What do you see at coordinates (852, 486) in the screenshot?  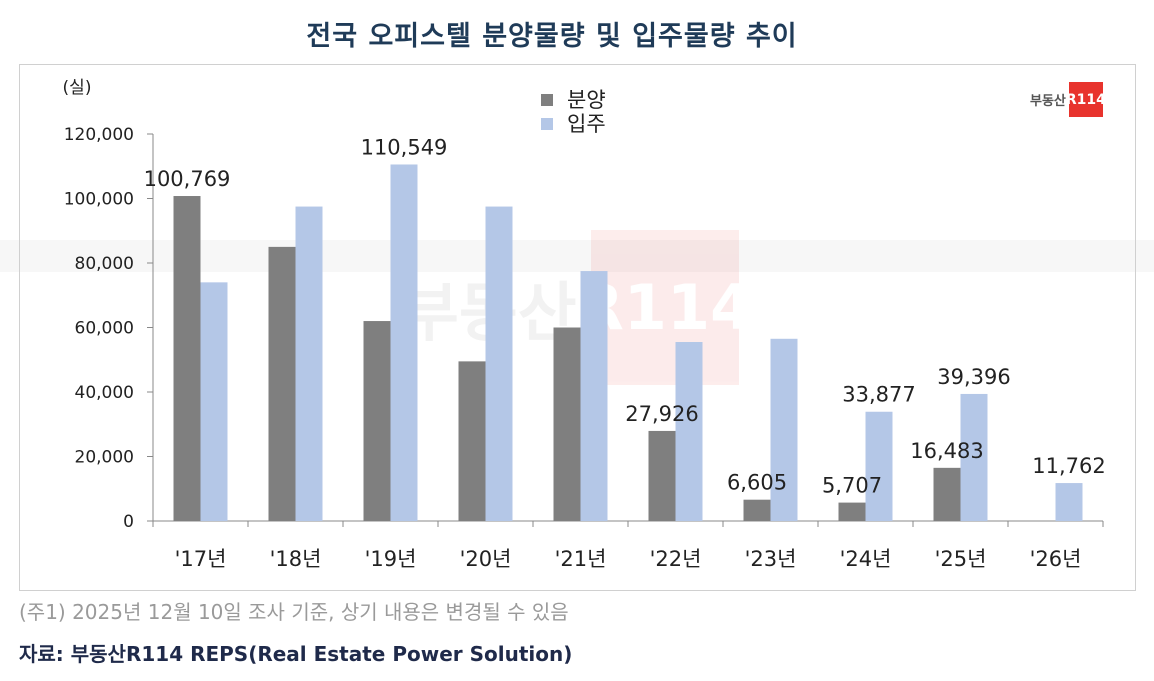 I see `data-label: 5,707` at bounding box center [852, 486].